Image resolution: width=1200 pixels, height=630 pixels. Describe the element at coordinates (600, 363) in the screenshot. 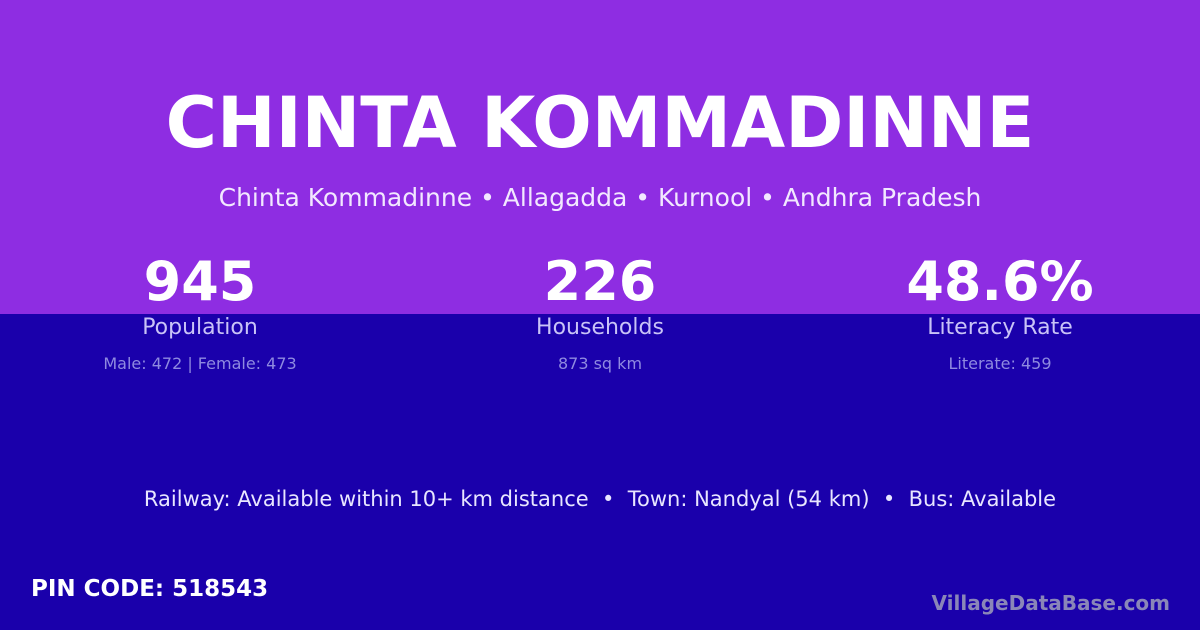

I see `stat-detail: 873 sq km` at that location.